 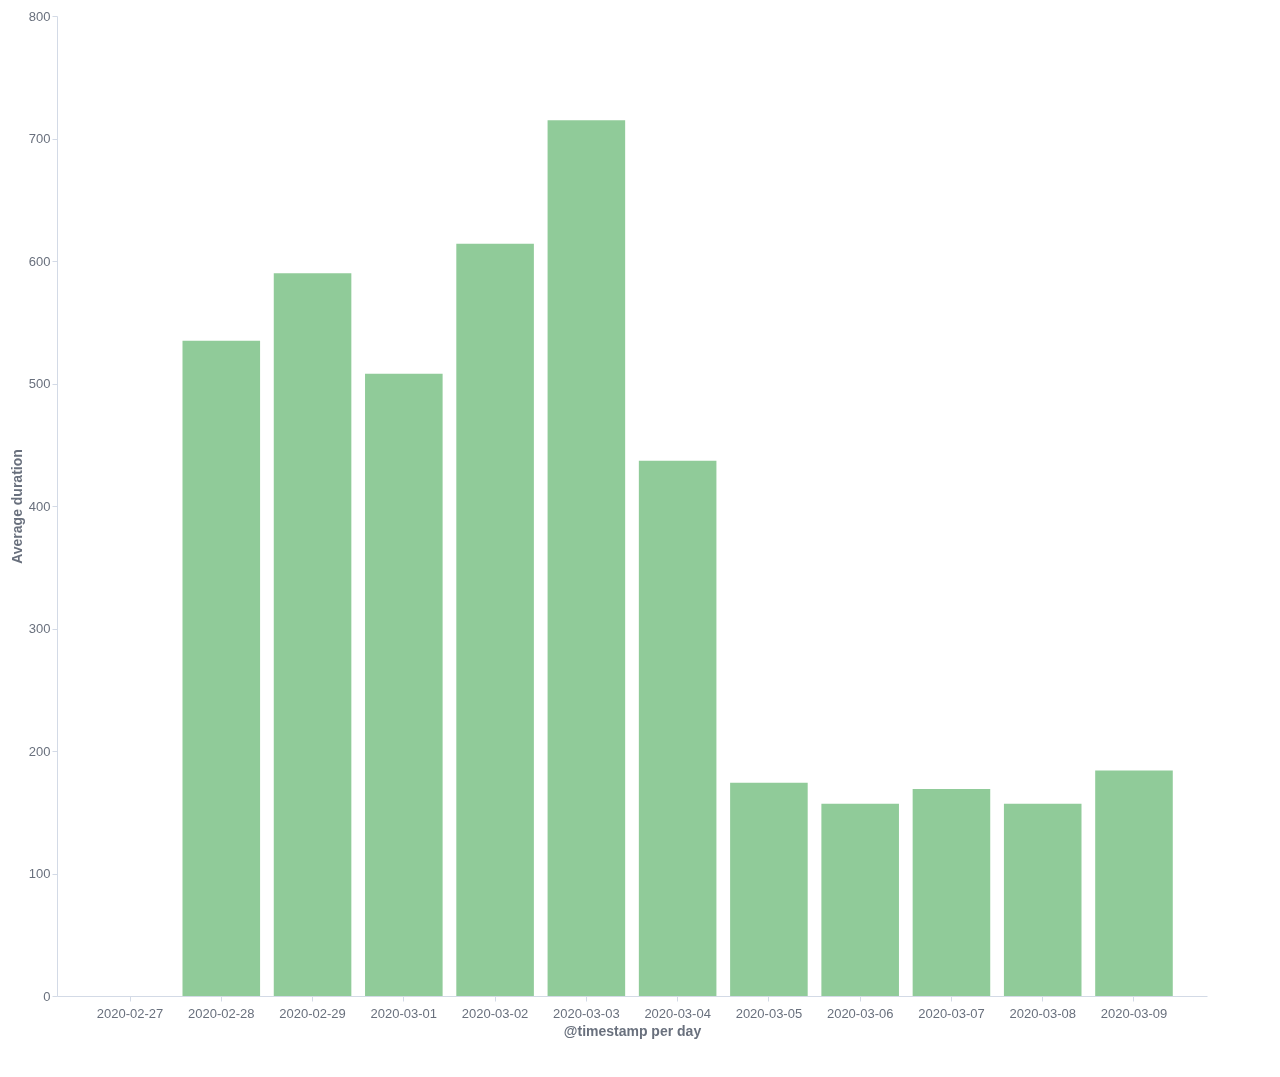 I want to click on y-tick-label: 800, so click(x=39, y=16).